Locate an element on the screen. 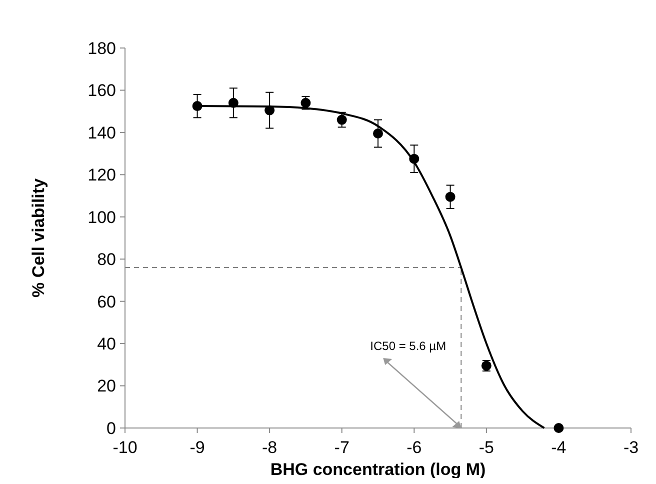 This screenshot has width=656, height=484. y-tick-label: 100 is located at coordinates (102, 217).